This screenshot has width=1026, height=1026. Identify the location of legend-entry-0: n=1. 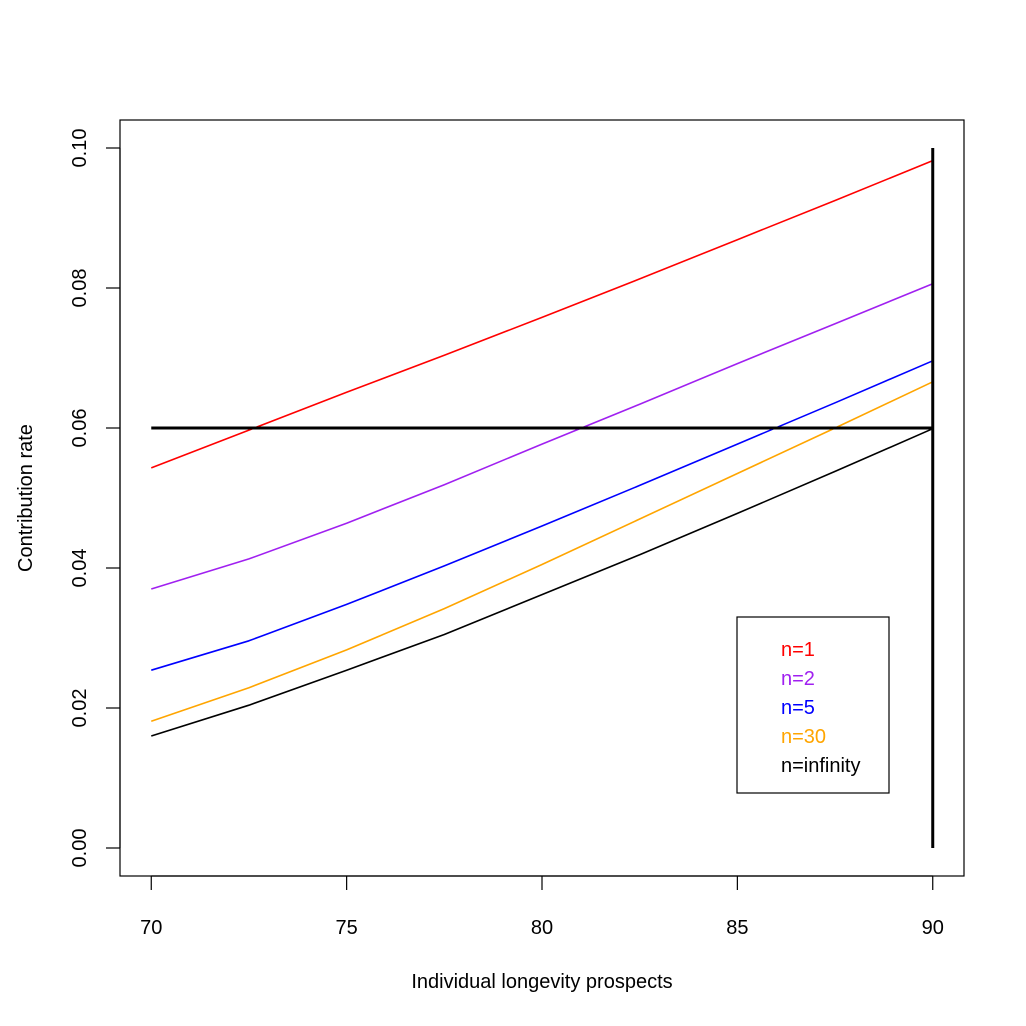
(798, 650).